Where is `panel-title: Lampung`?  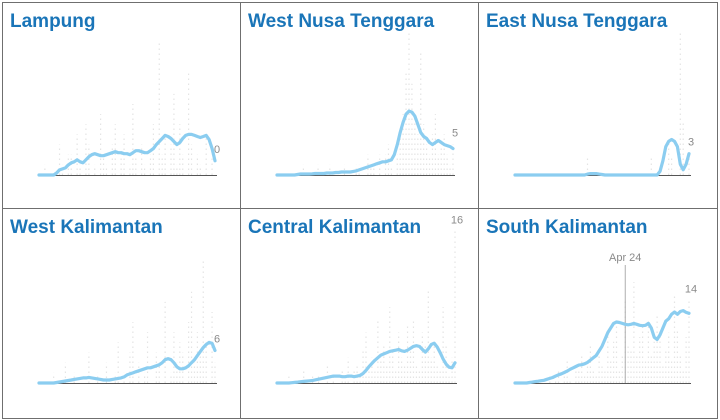
panel-title: Lampung is located at coordinates (53, 21).